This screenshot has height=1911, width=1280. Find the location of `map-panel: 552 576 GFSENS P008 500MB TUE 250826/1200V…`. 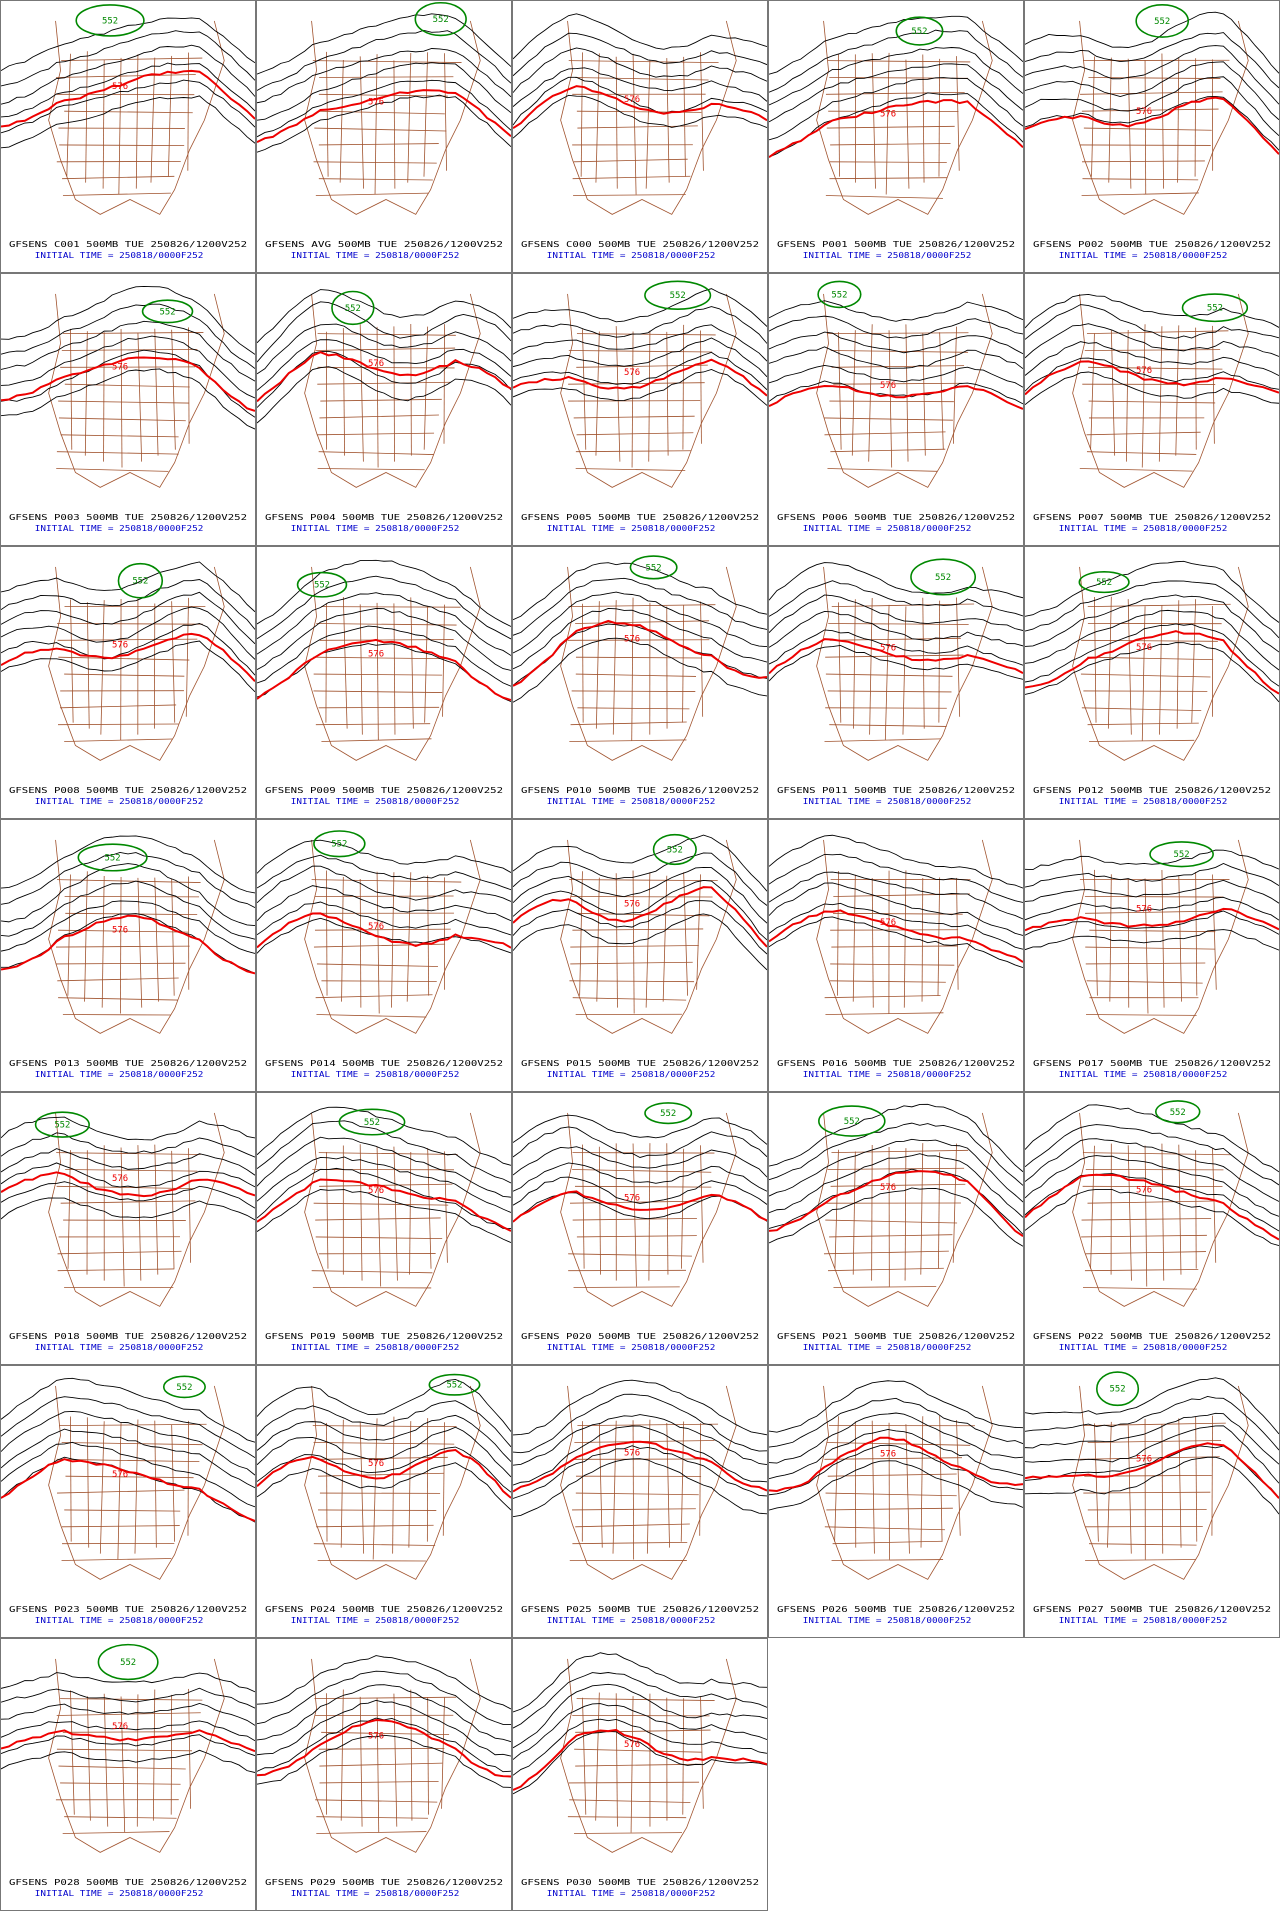

map-panel: 552 576 GFSENS P008 500MB TUE 250826/1200V… is located at coordinates (128, 682).